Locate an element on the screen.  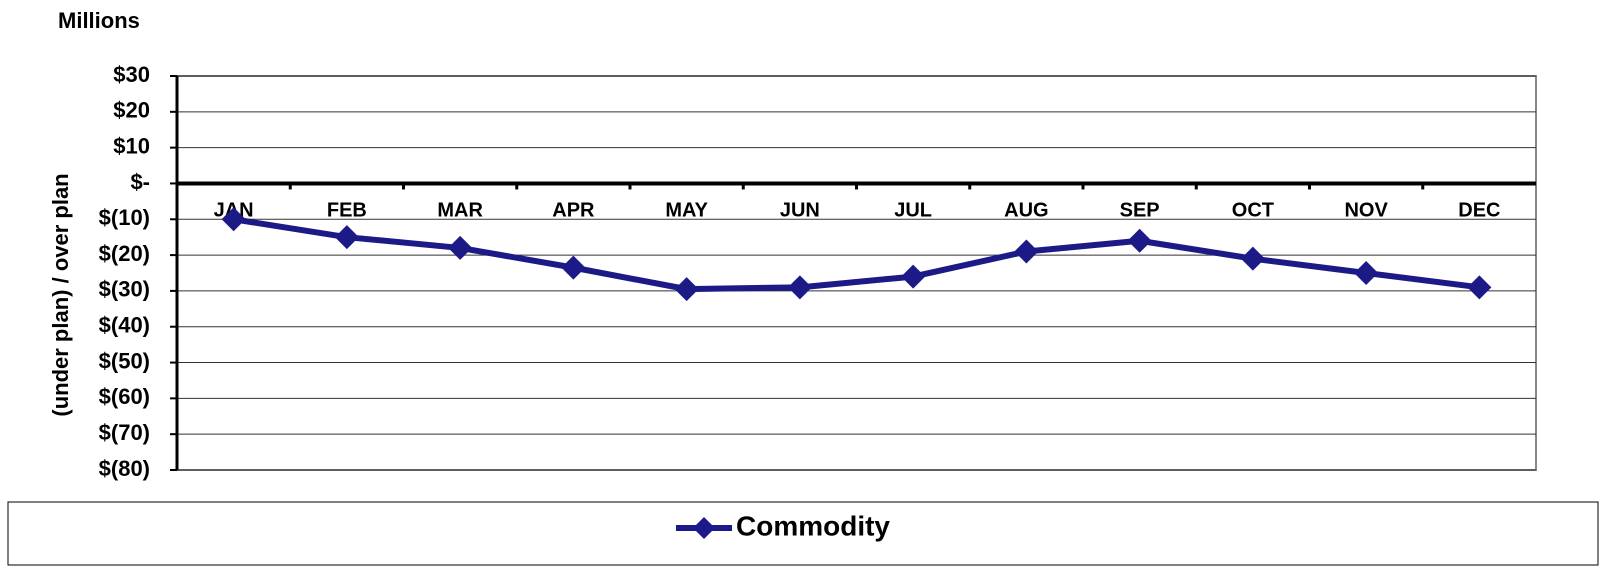
y-tick-label: $30 is located at coordinates (131, 74).